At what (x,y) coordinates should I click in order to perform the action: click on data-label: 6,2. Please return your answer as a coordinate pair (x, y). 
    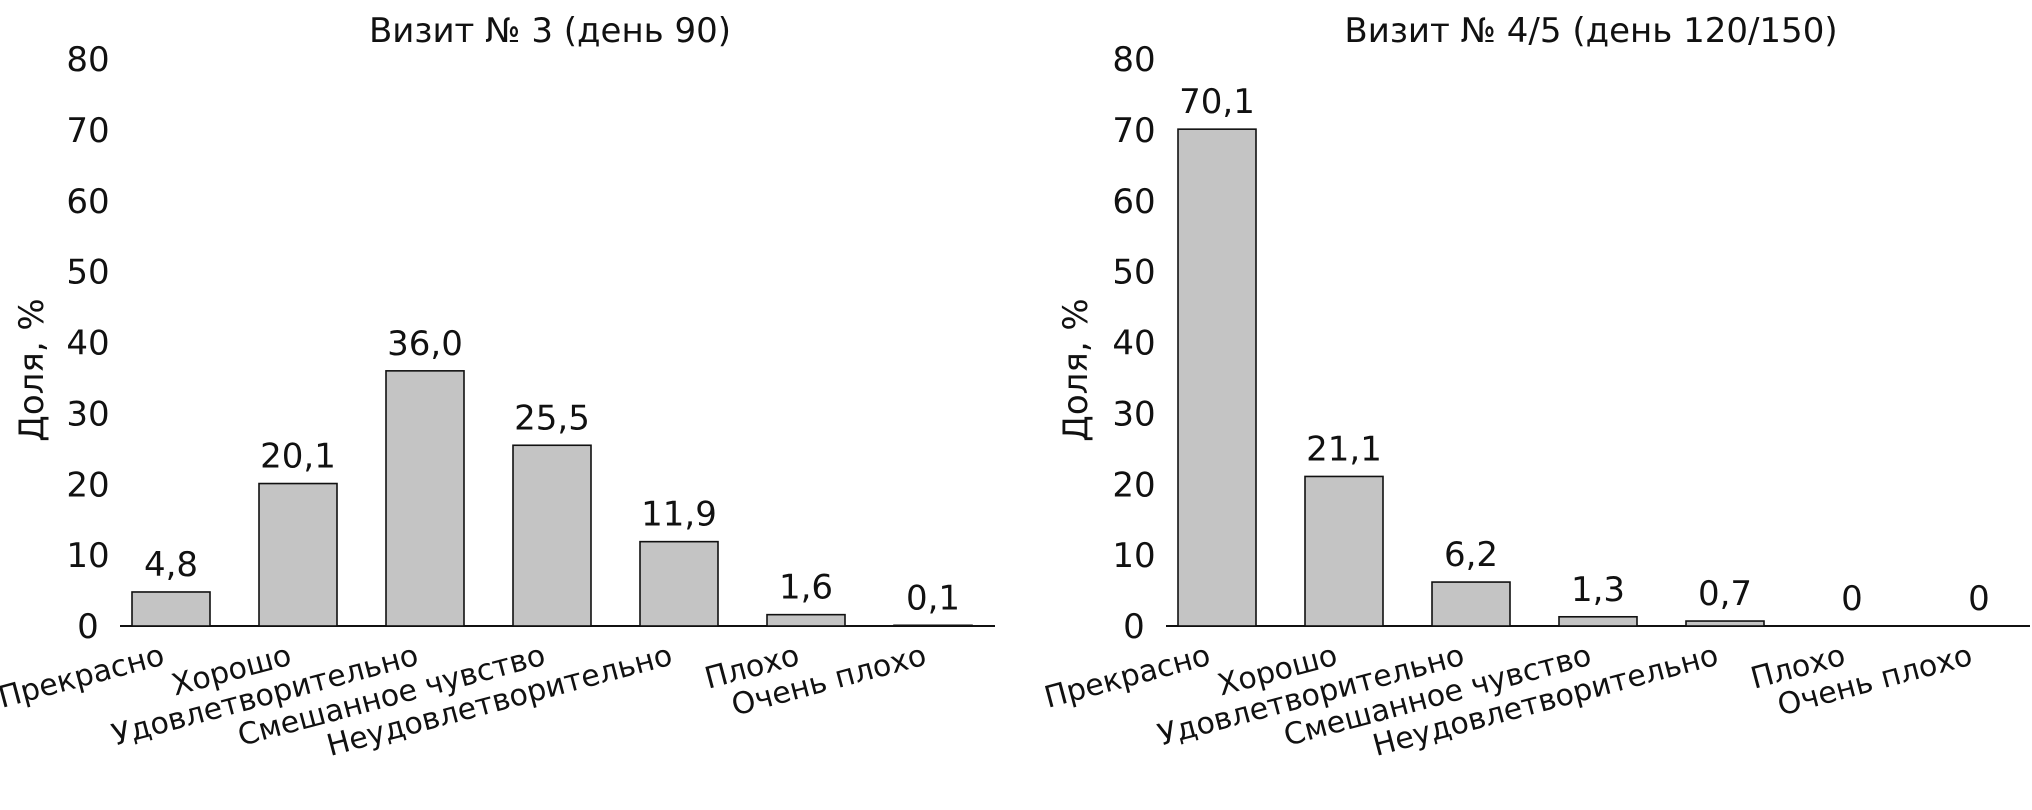
    Looking at the image, I should click on (1471, 555).